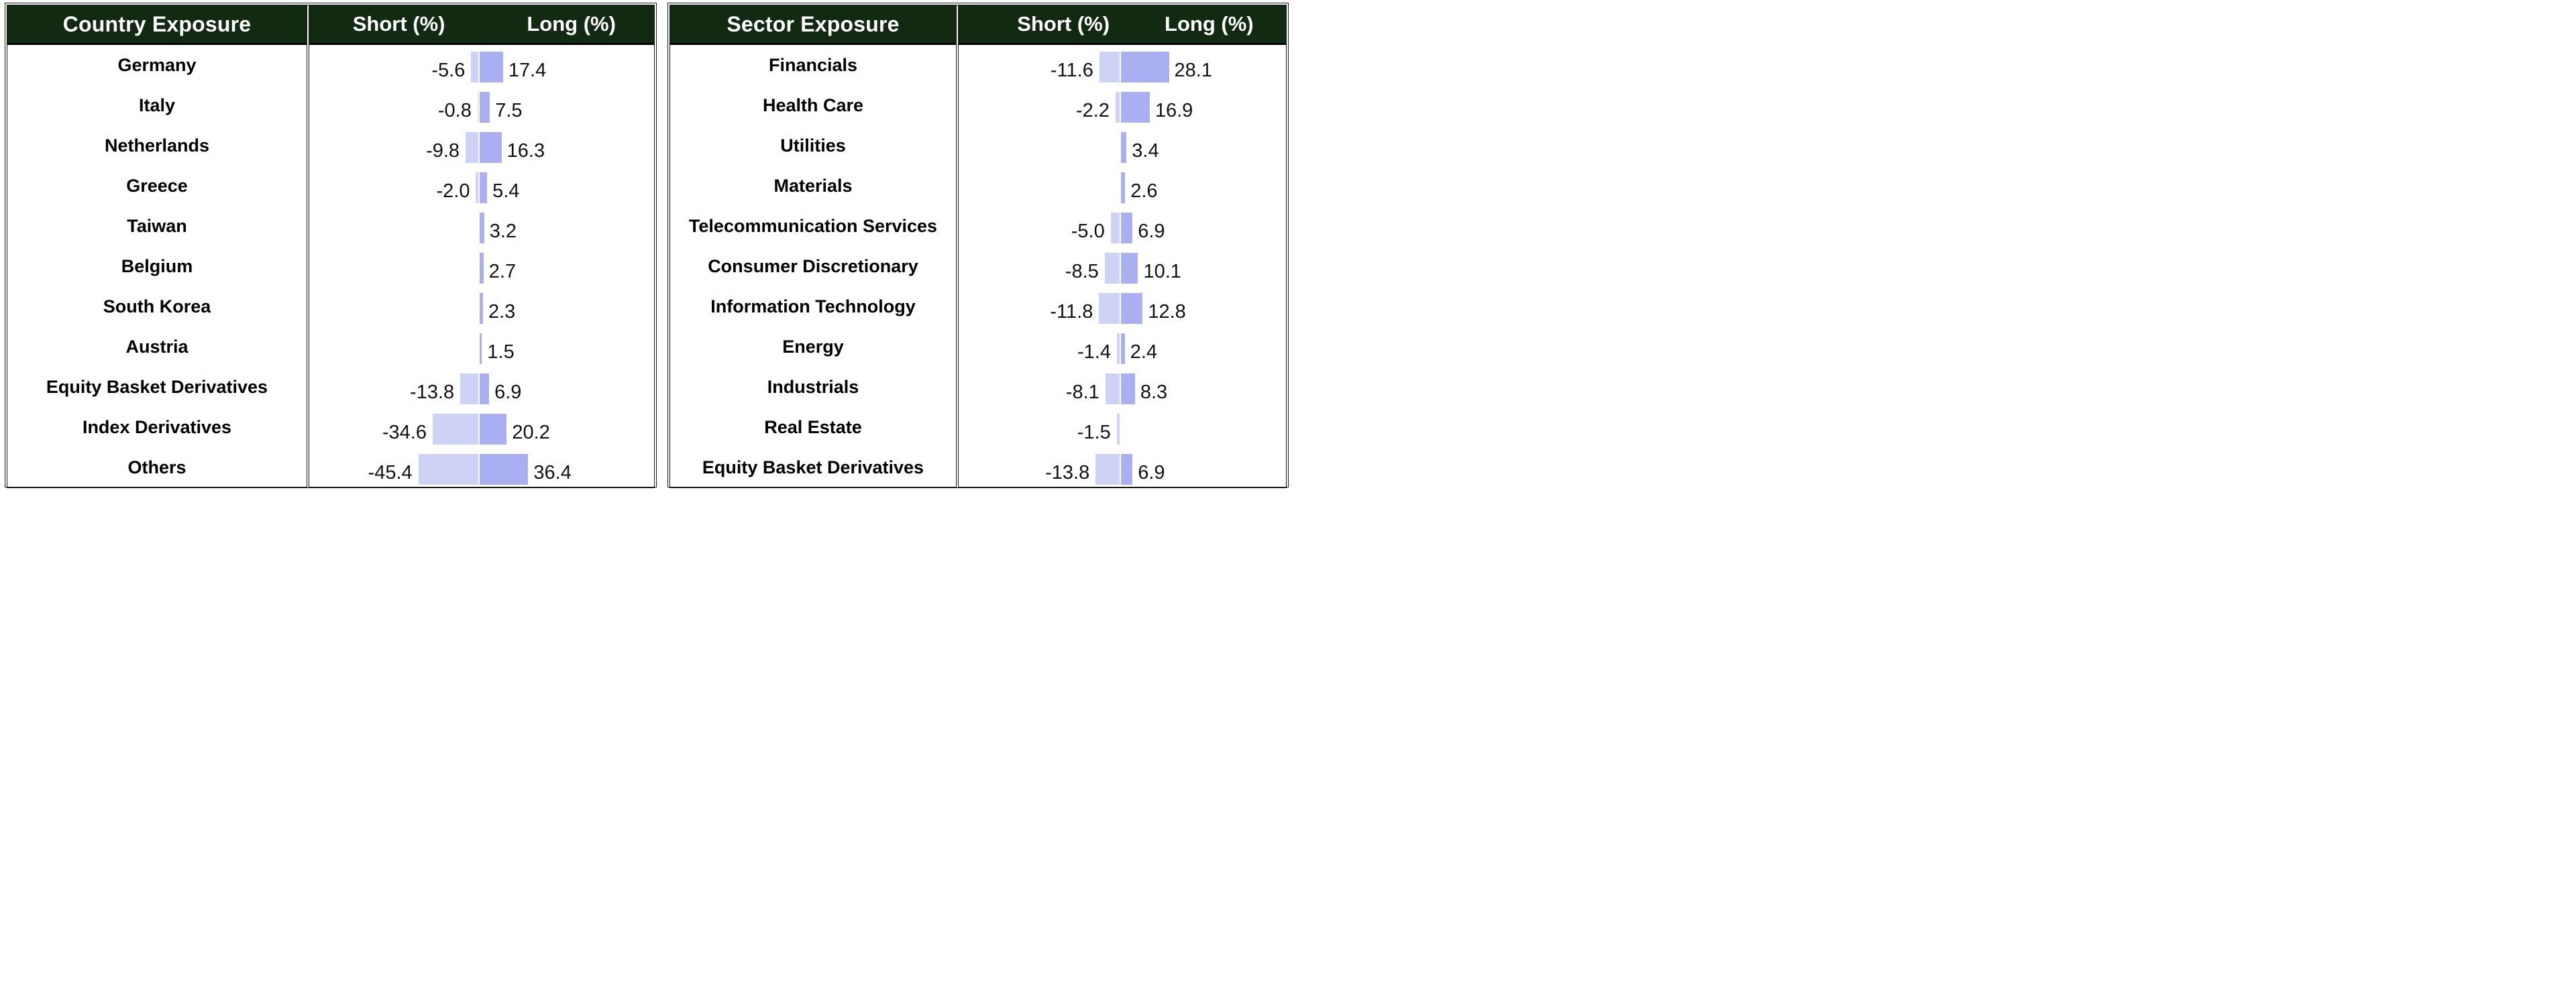 The height and width of the screenshot is (985, 2576). Describe the element at coordinates (454, 110) in the screenshot. I see `short-value: -0.8` at that location.